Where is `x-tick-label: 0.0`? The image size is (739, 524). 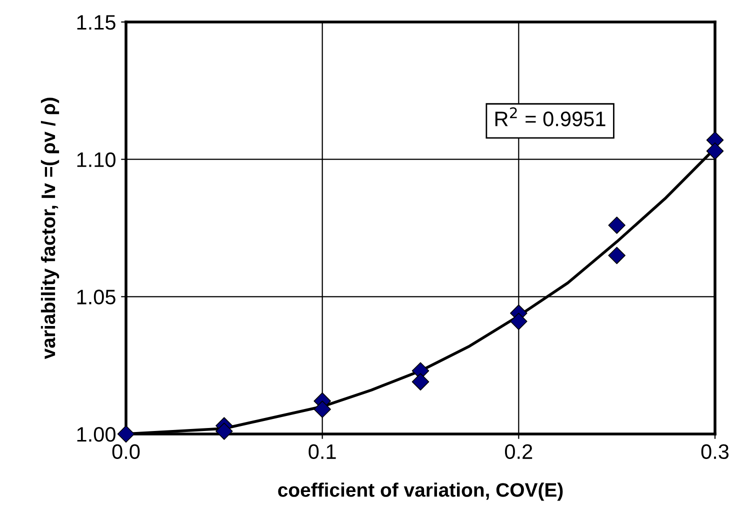
x-tick-label: 0.0 is located at coordinates (126, 452).